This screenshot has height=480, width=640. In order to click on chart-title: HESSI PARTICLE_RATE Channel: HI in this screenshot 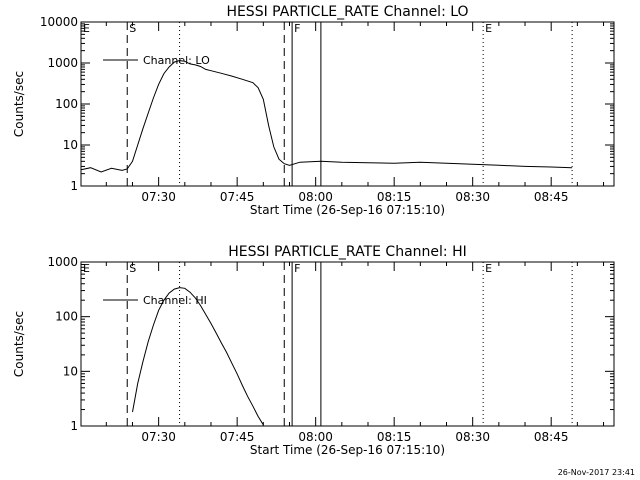, I will do `click(347, 252)`.